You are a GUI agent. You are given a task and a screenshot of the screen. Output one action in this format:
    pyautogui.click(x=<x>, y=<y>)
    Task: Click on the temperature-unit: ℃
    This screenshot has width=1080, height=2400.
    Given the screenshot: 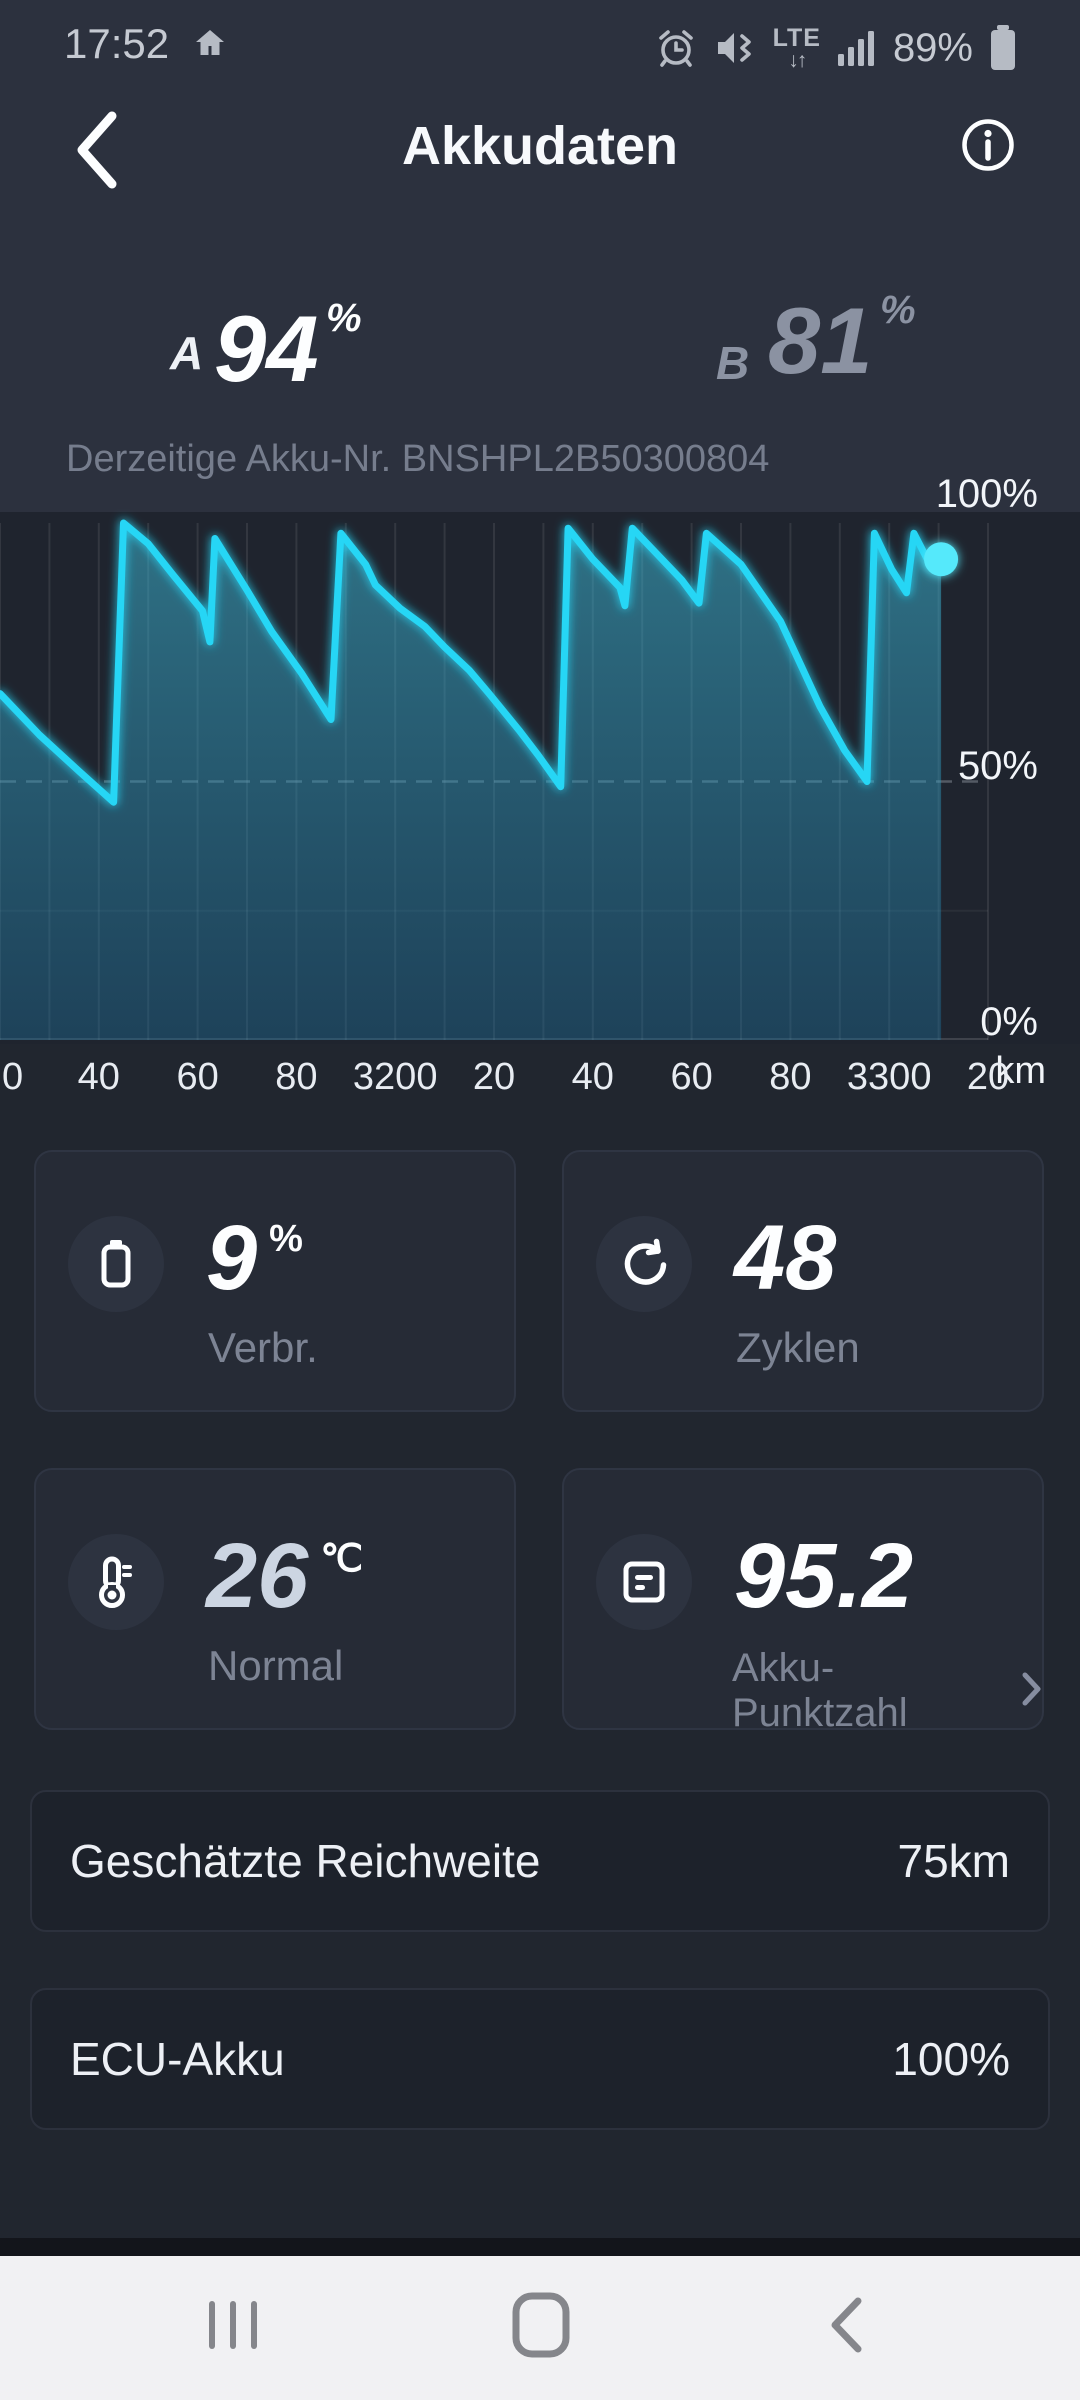 What is the action you would take?
    pyautogui.click(x=342, y=1559)
    